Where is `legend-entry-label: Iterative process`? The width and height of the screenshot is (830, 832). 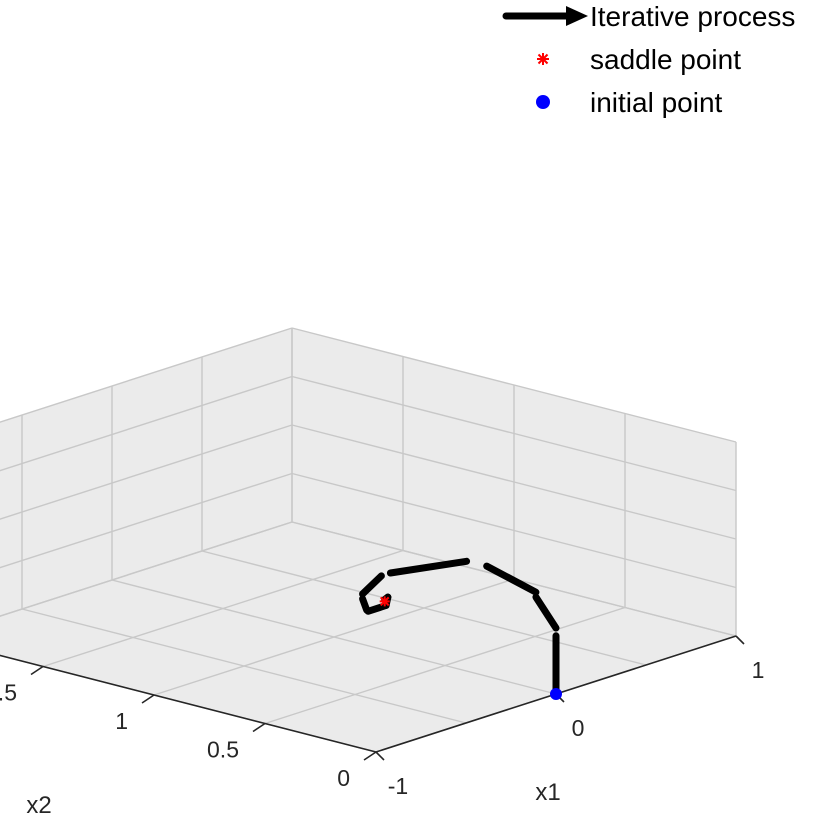 legend-entry-label: Iterative process is located at coordinates (692, 16).